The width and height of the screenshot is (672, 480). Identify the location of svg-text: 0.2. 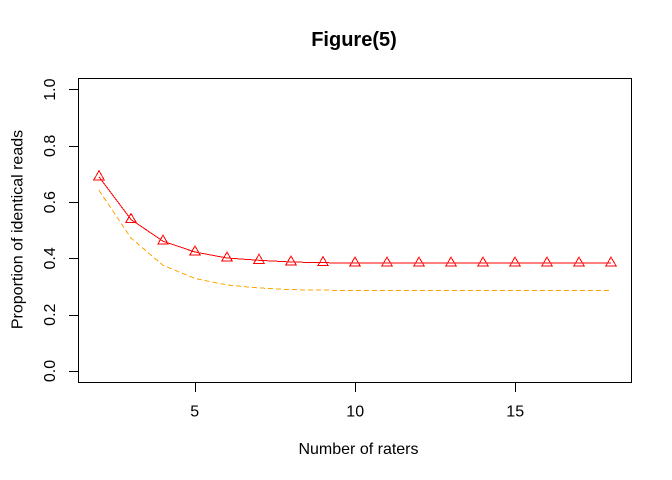
(50, 314).